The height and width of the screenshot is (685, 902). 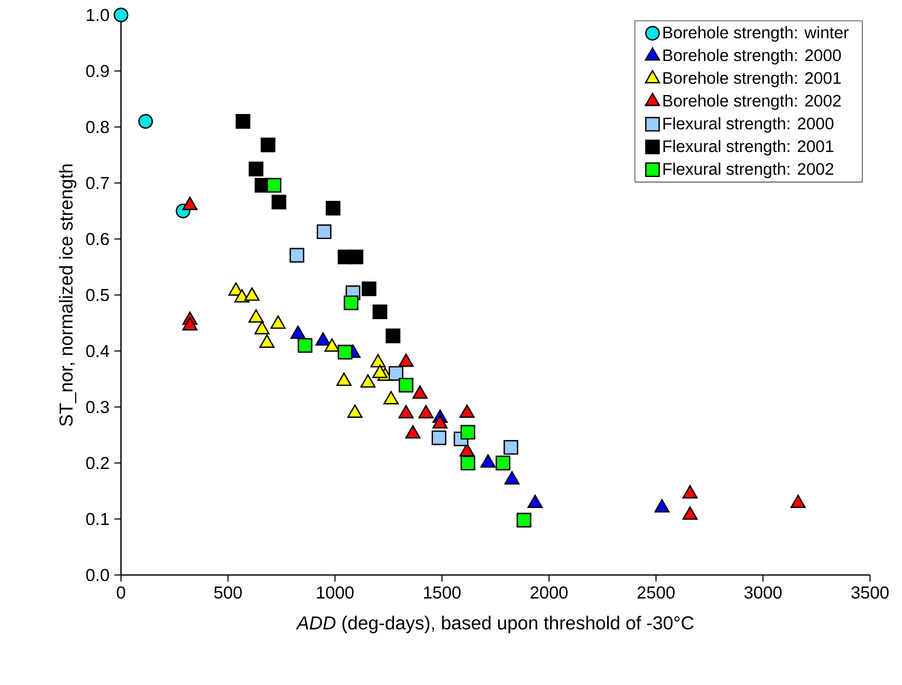 What do you see at coordinates (748, 170) in the screenshot?
I see `legend-label: Flexural strength: 2002` at bounding box center [748, 170].